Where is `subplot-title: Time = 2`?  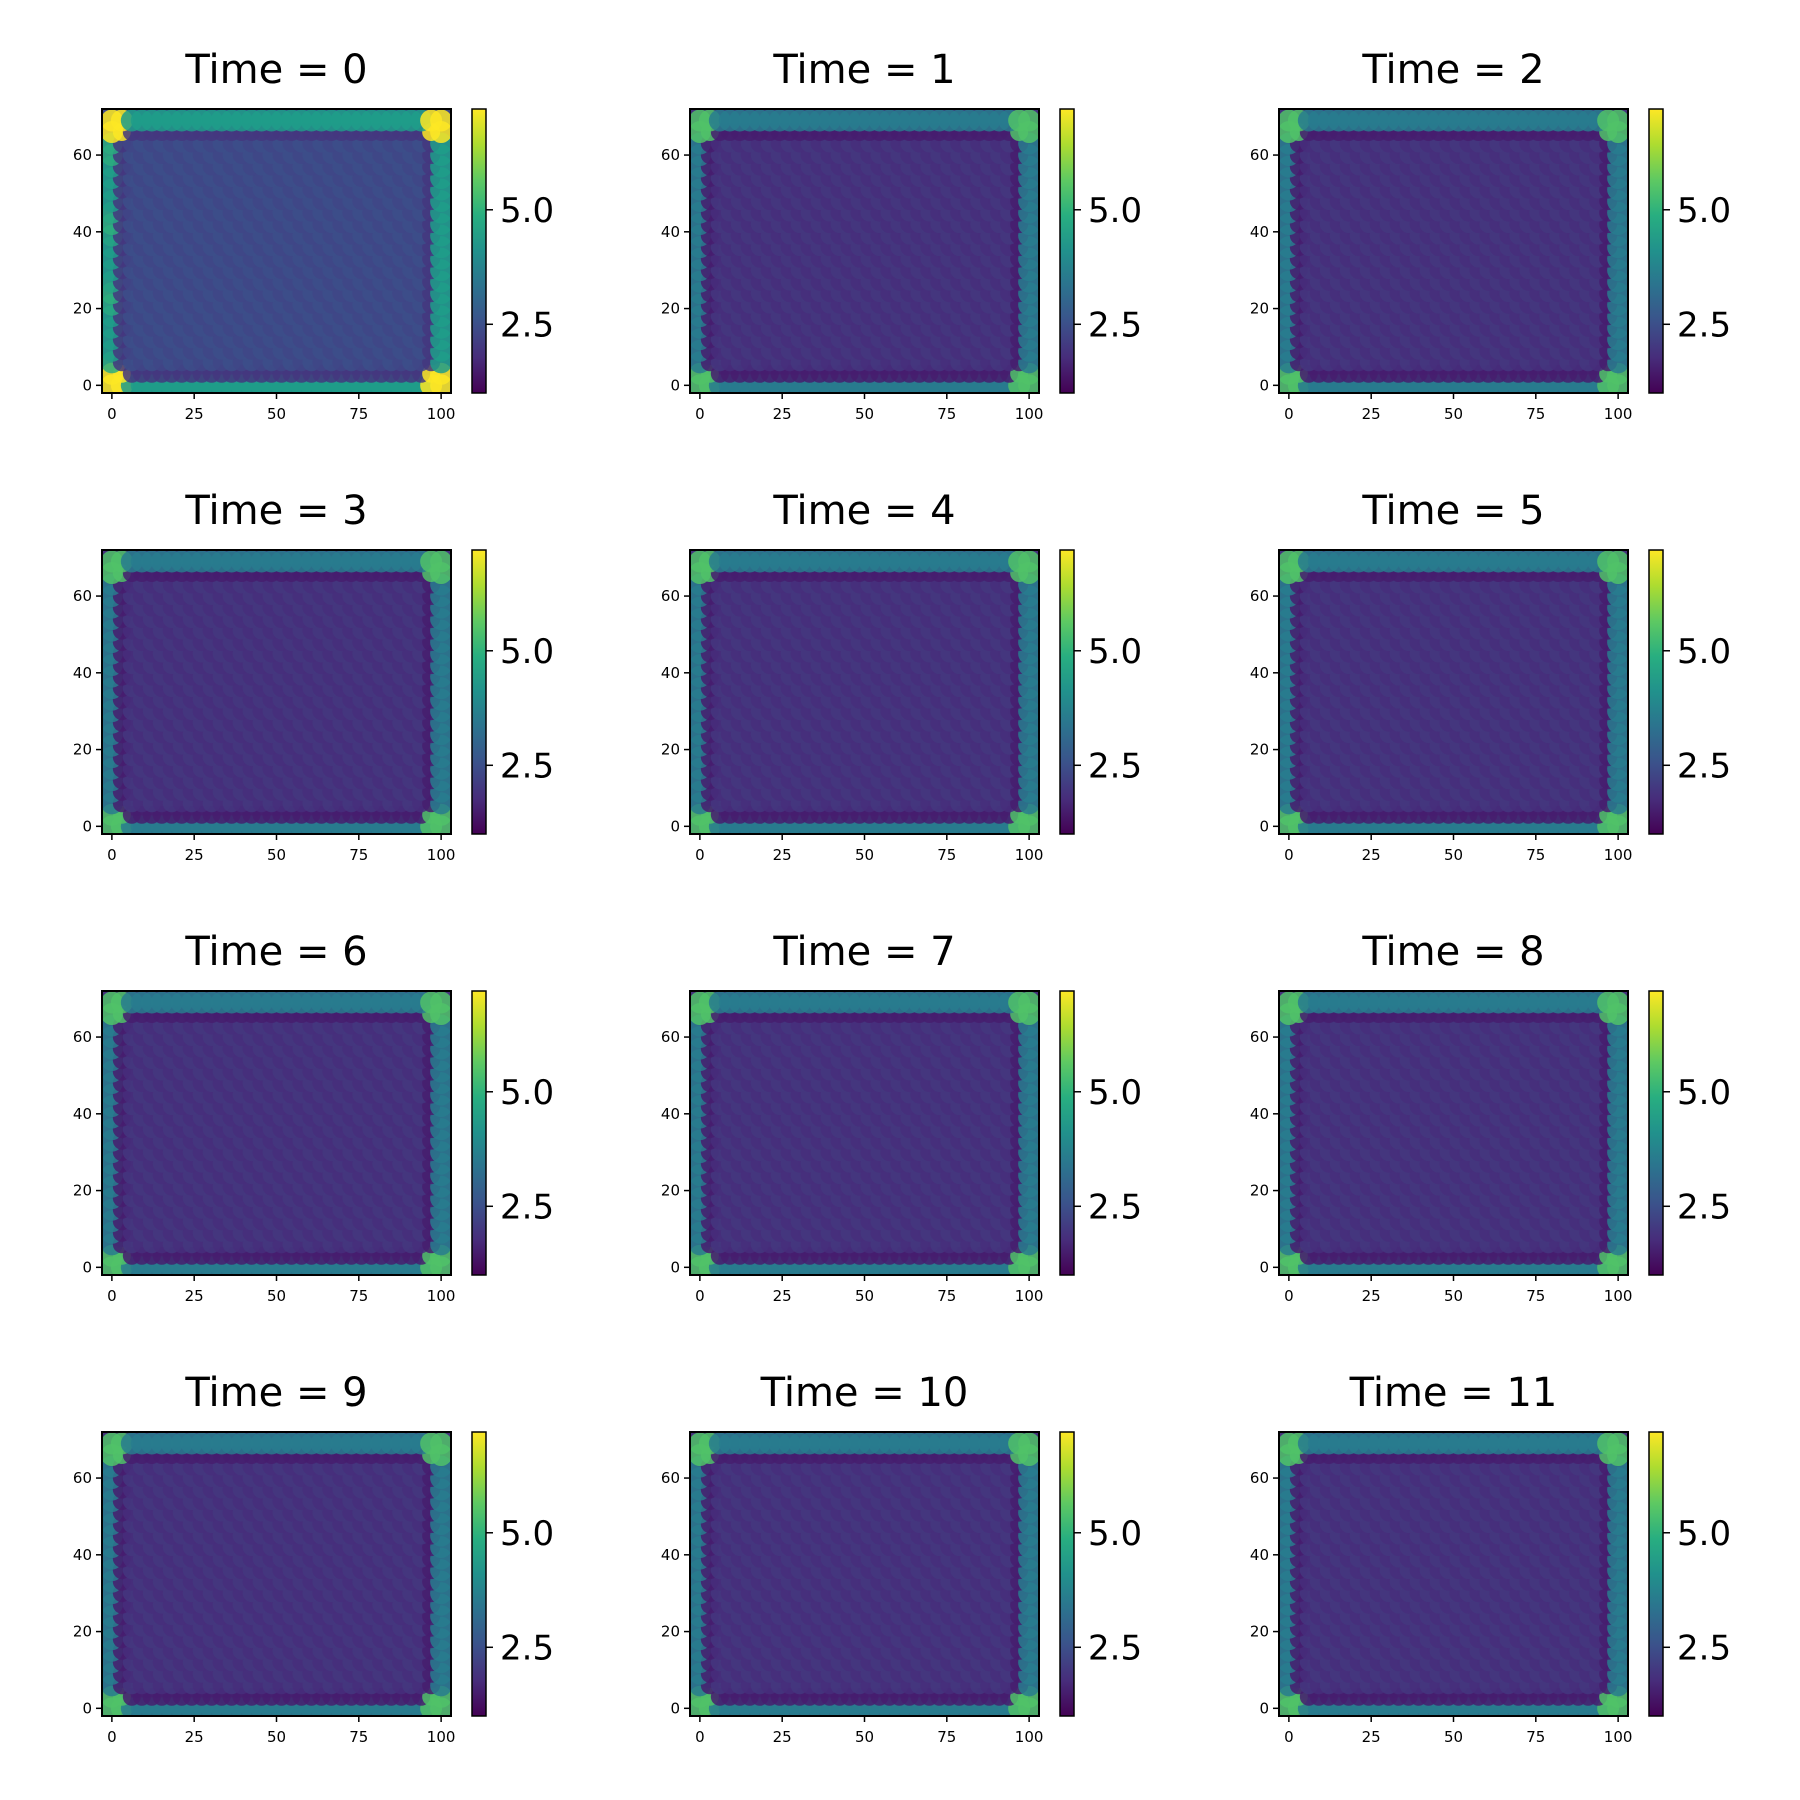
subplot-title: Time = 2 is located at coordinates (1452, 70).